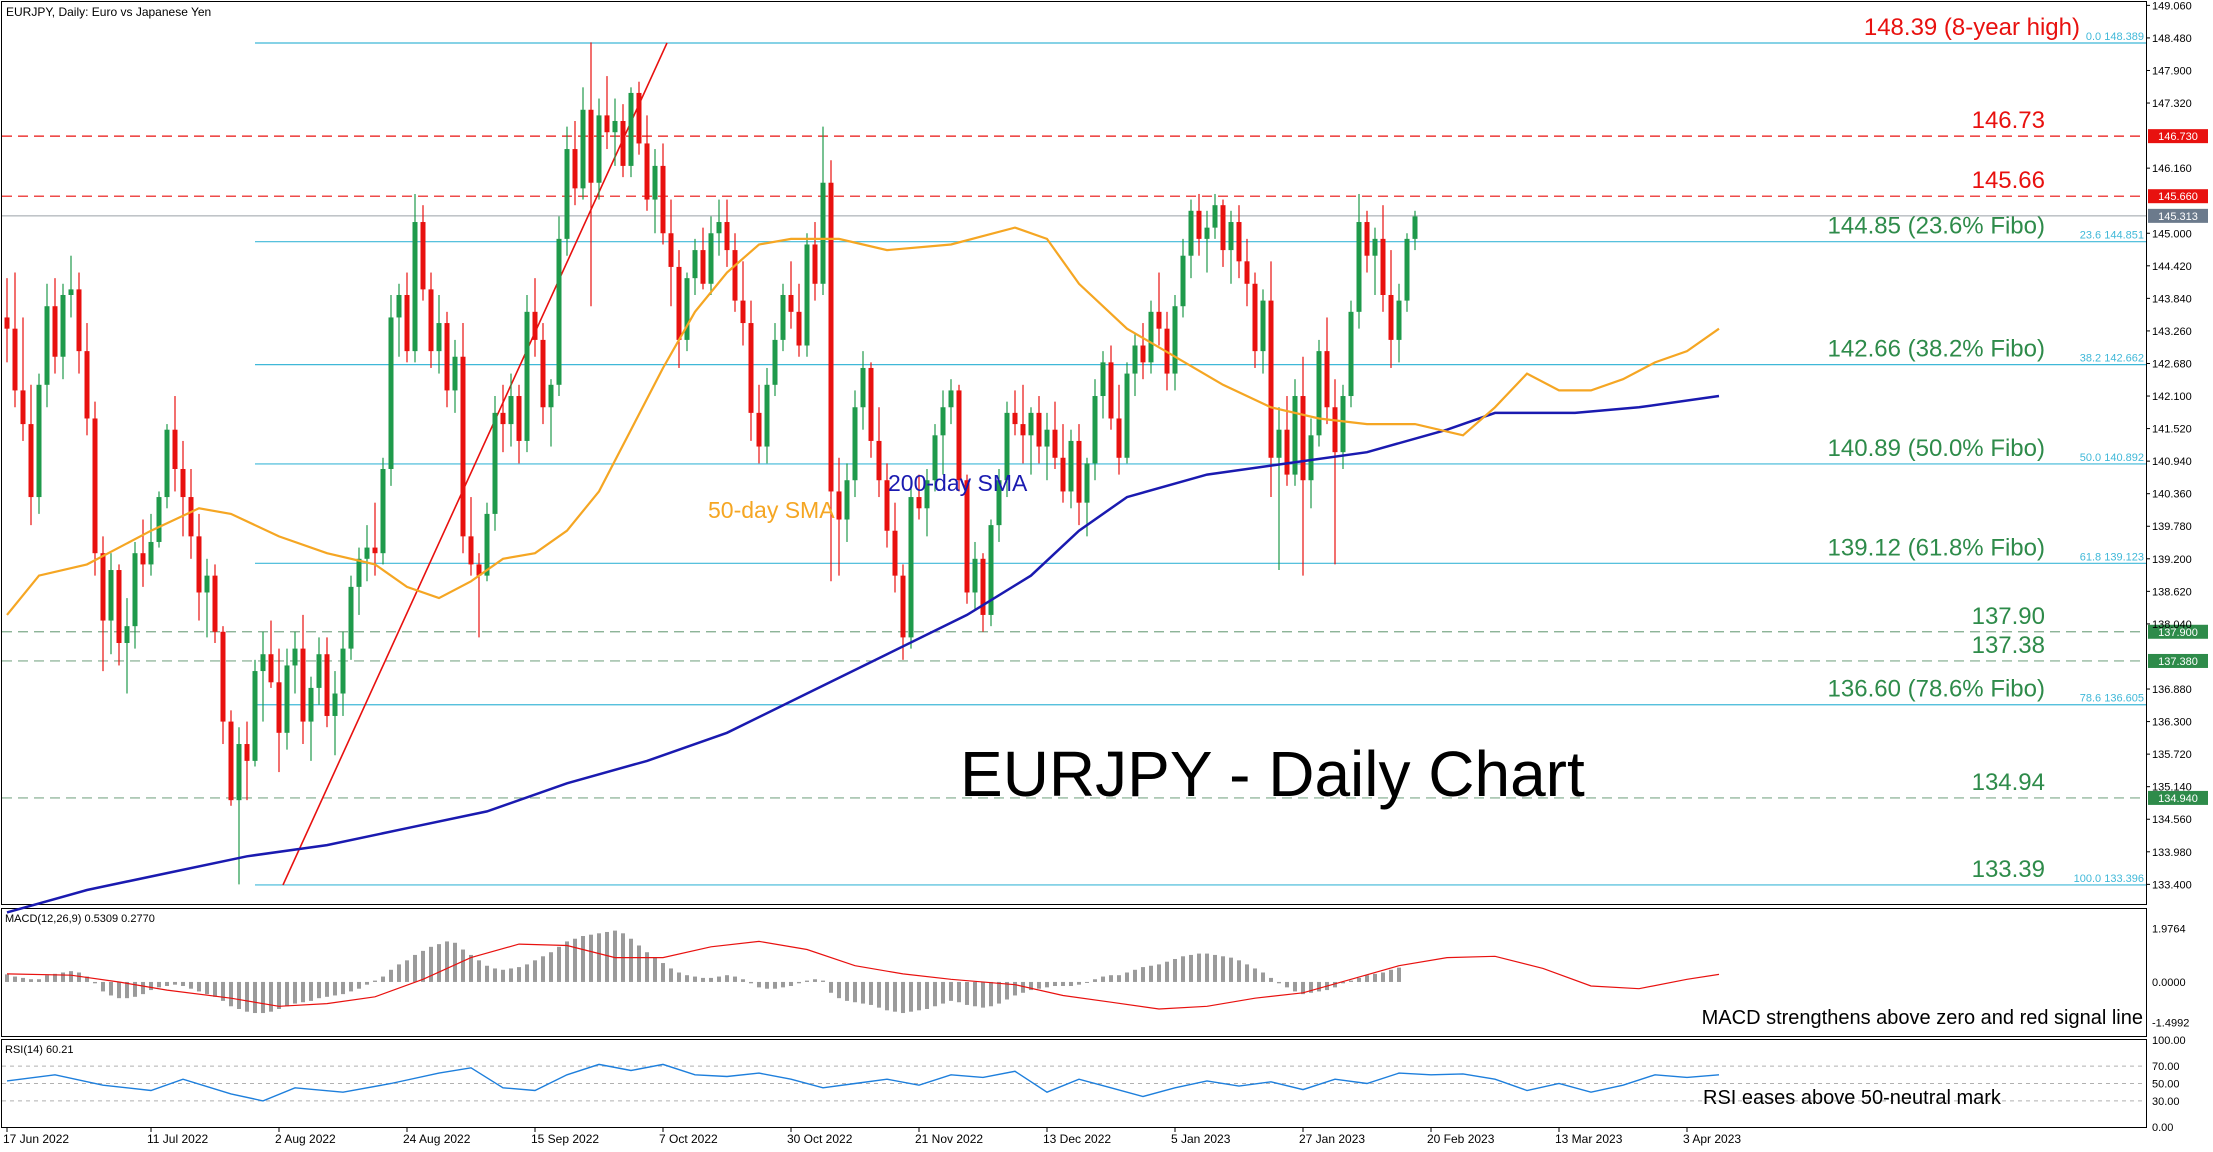 The height and width of the screenshot is (1152, 2213). What do you see at coordinates (2172, 104) in the screenshot?
I see `price-tick-label: 147.320` at bounding box center [2172, 104].